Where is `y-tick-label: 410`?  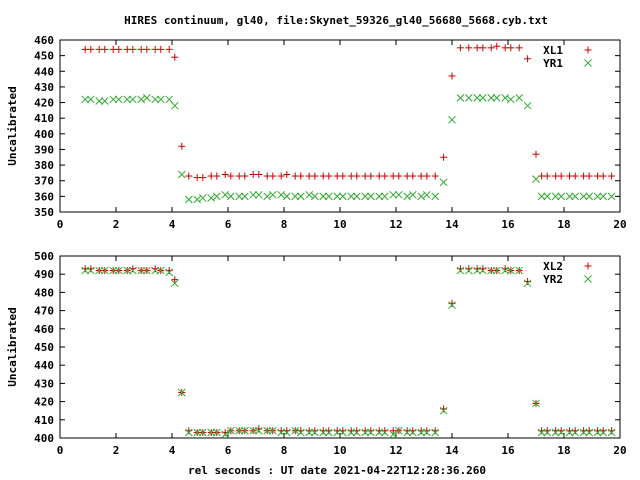
y-tick-label: 410 is located at coordinates (44, 420).